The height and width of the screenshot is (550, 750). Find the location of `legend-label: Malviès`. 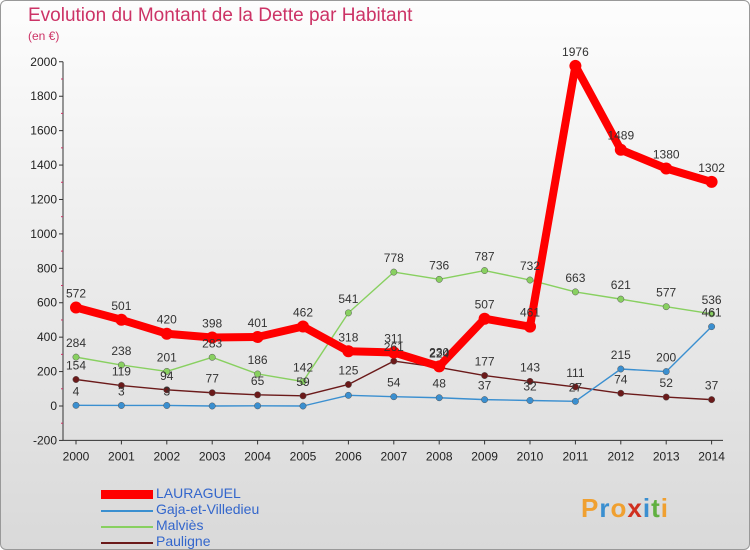

legend-label: Malviès is located at coordinates (180, 525).